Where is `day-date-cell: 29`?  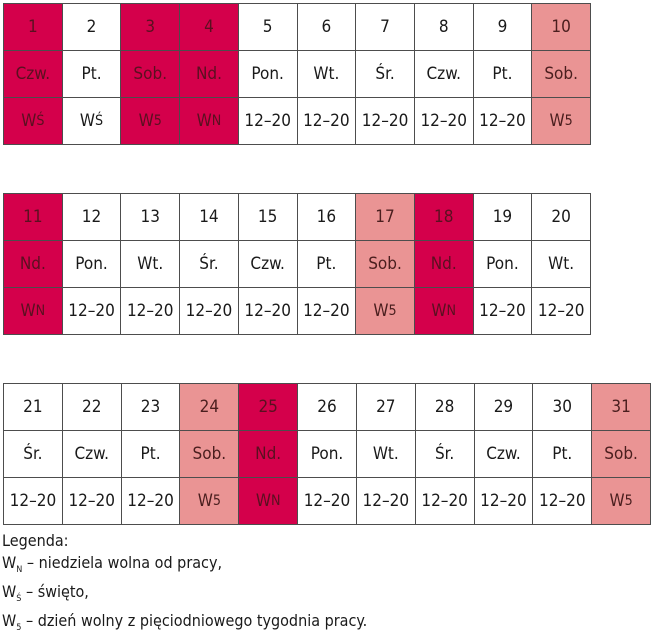
day-date-cell: 29 is located at coordinates (504, 407).